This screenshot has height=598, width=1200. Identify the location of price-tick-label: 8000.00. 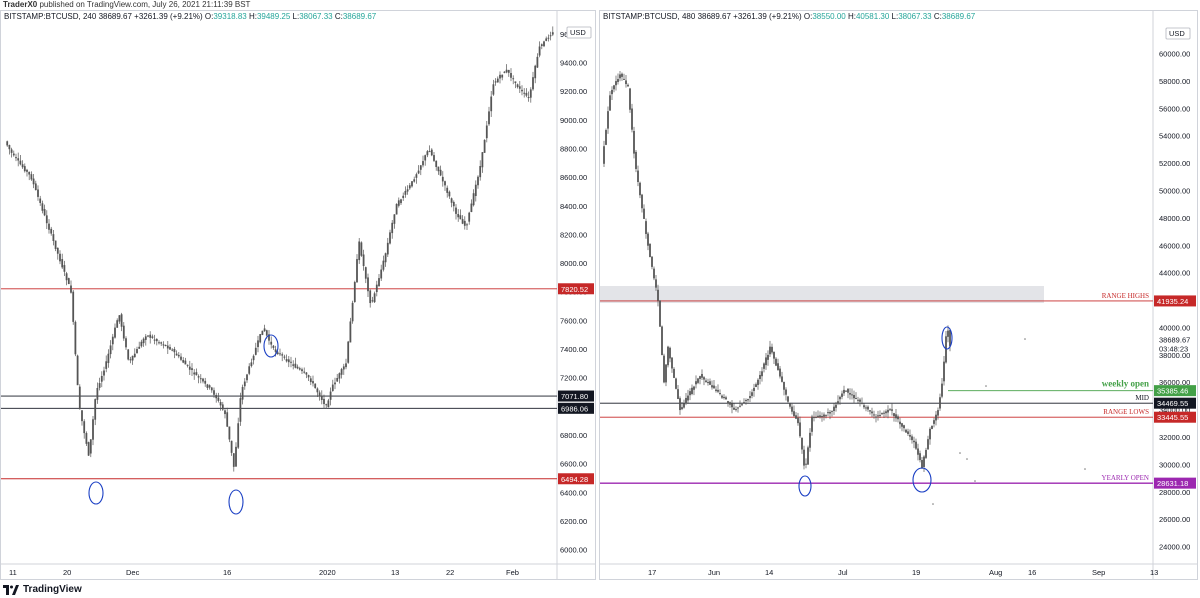
(573, 263).